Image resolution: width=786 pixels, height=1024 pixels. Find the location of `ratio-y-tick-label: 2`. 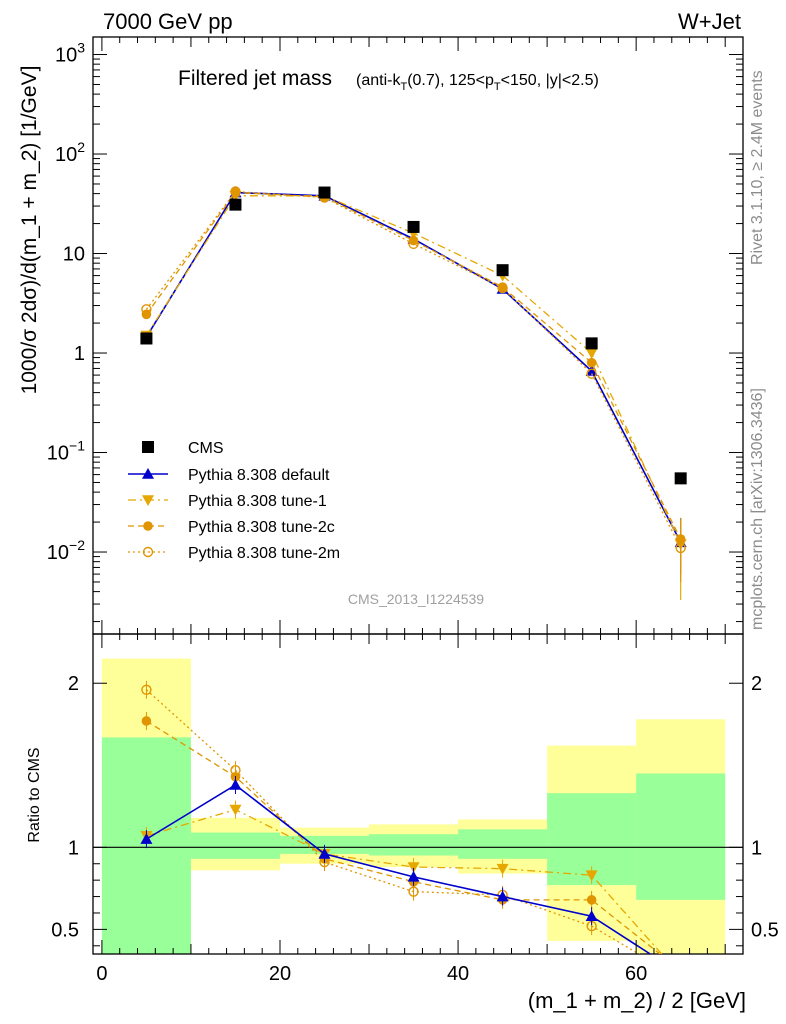

ratio-y-tick-label: 2 is located at coordinates (73, 684).